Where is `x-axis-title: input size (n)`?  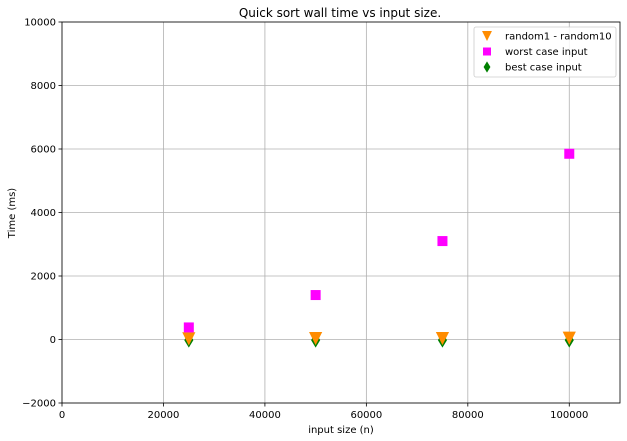 x-axis-title: input size (n) is located at coordinates (341, 430).